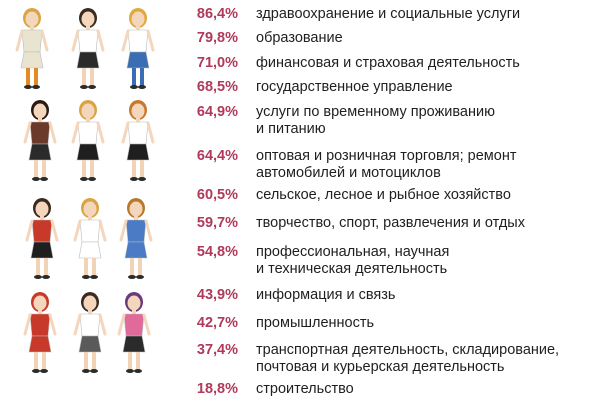  I want to click on percent-value: 64,9%, so click(217, 112).